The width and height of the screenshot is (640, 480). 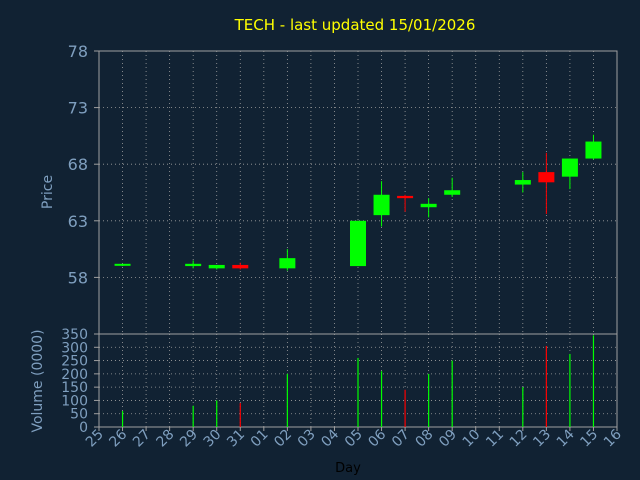 I want to click on price-tick-label: 58, so click(x=78, y=277).